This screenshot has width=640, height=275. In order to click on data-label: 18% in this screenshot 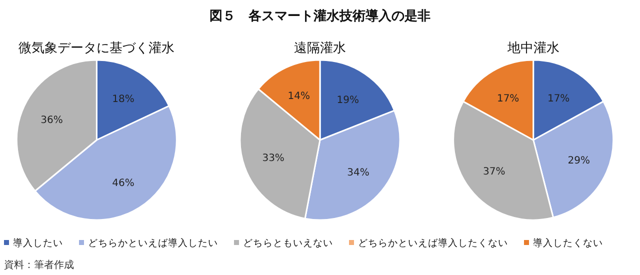, I will do `click(123, 100)`.